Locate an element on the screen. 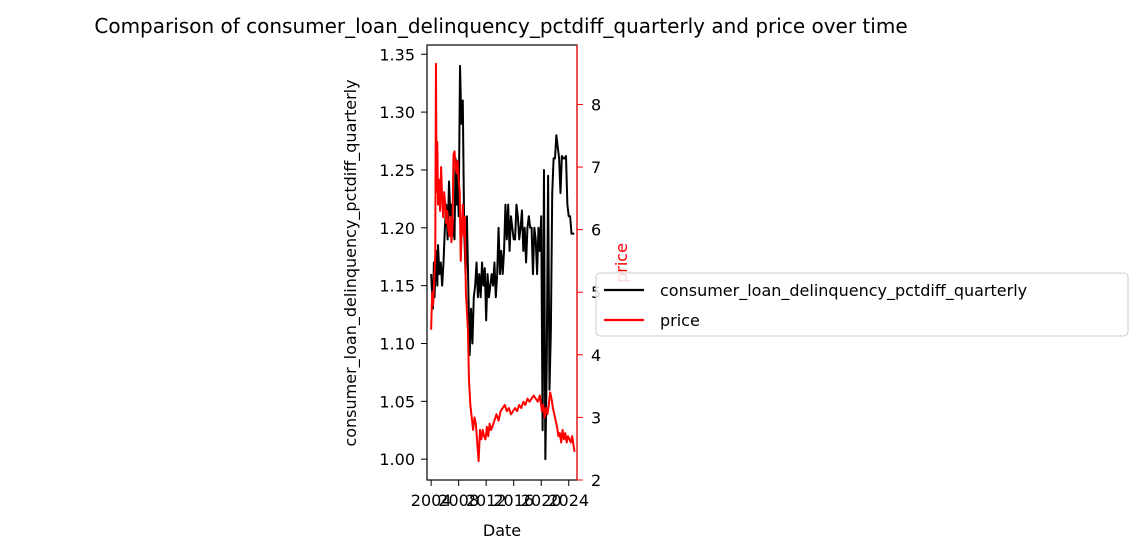 Image resolution: width=1143 pixels, height=554 pixels. y-left-tick-label: 1.05 is located at coordinates (397, 401).